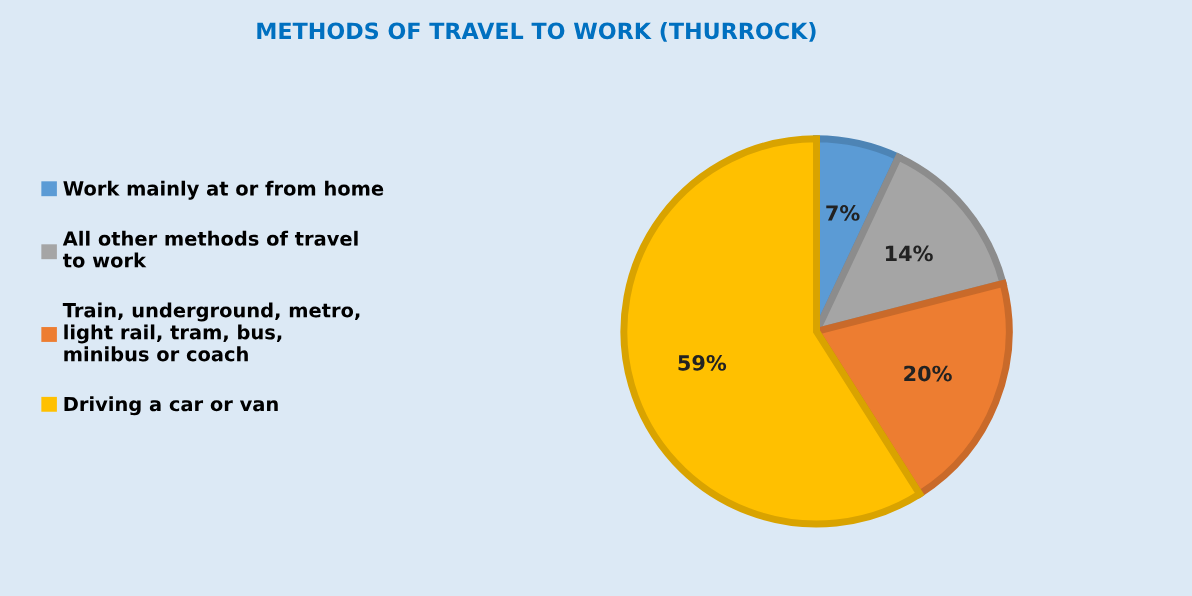 Image resolution: width=1192 pixels, height=596 pixels. I want to click on data-label: 20%, so click(928, 373).